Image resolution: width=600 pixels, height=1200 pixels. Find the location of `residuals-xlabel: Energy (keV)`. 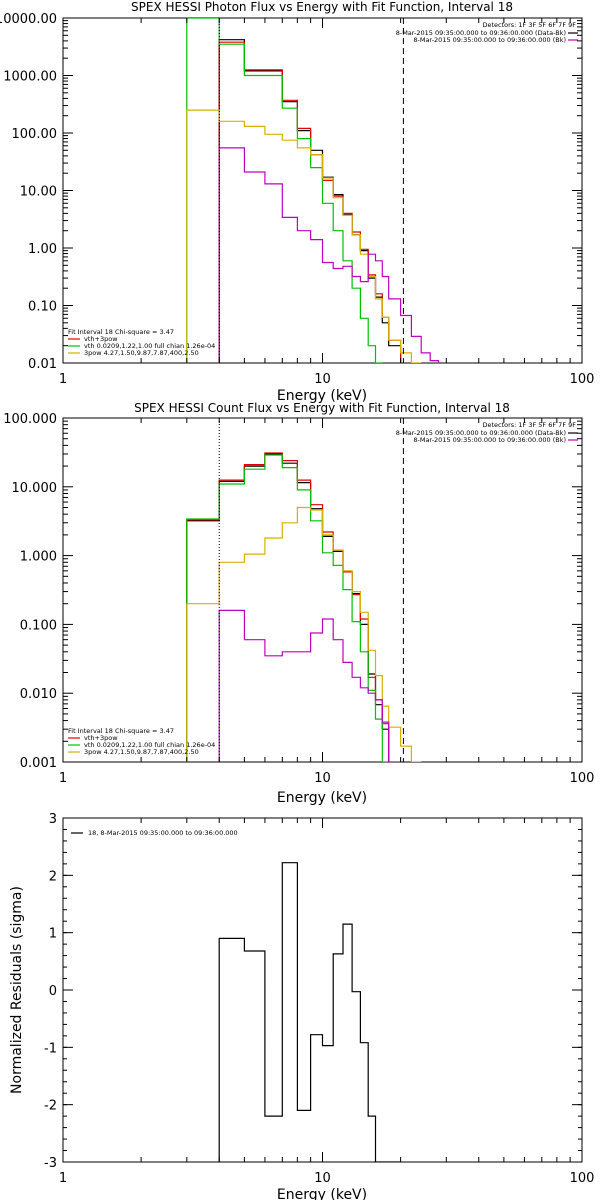

residuals-xlabel: Energy (keV) is located at coordinates (322, 1193).